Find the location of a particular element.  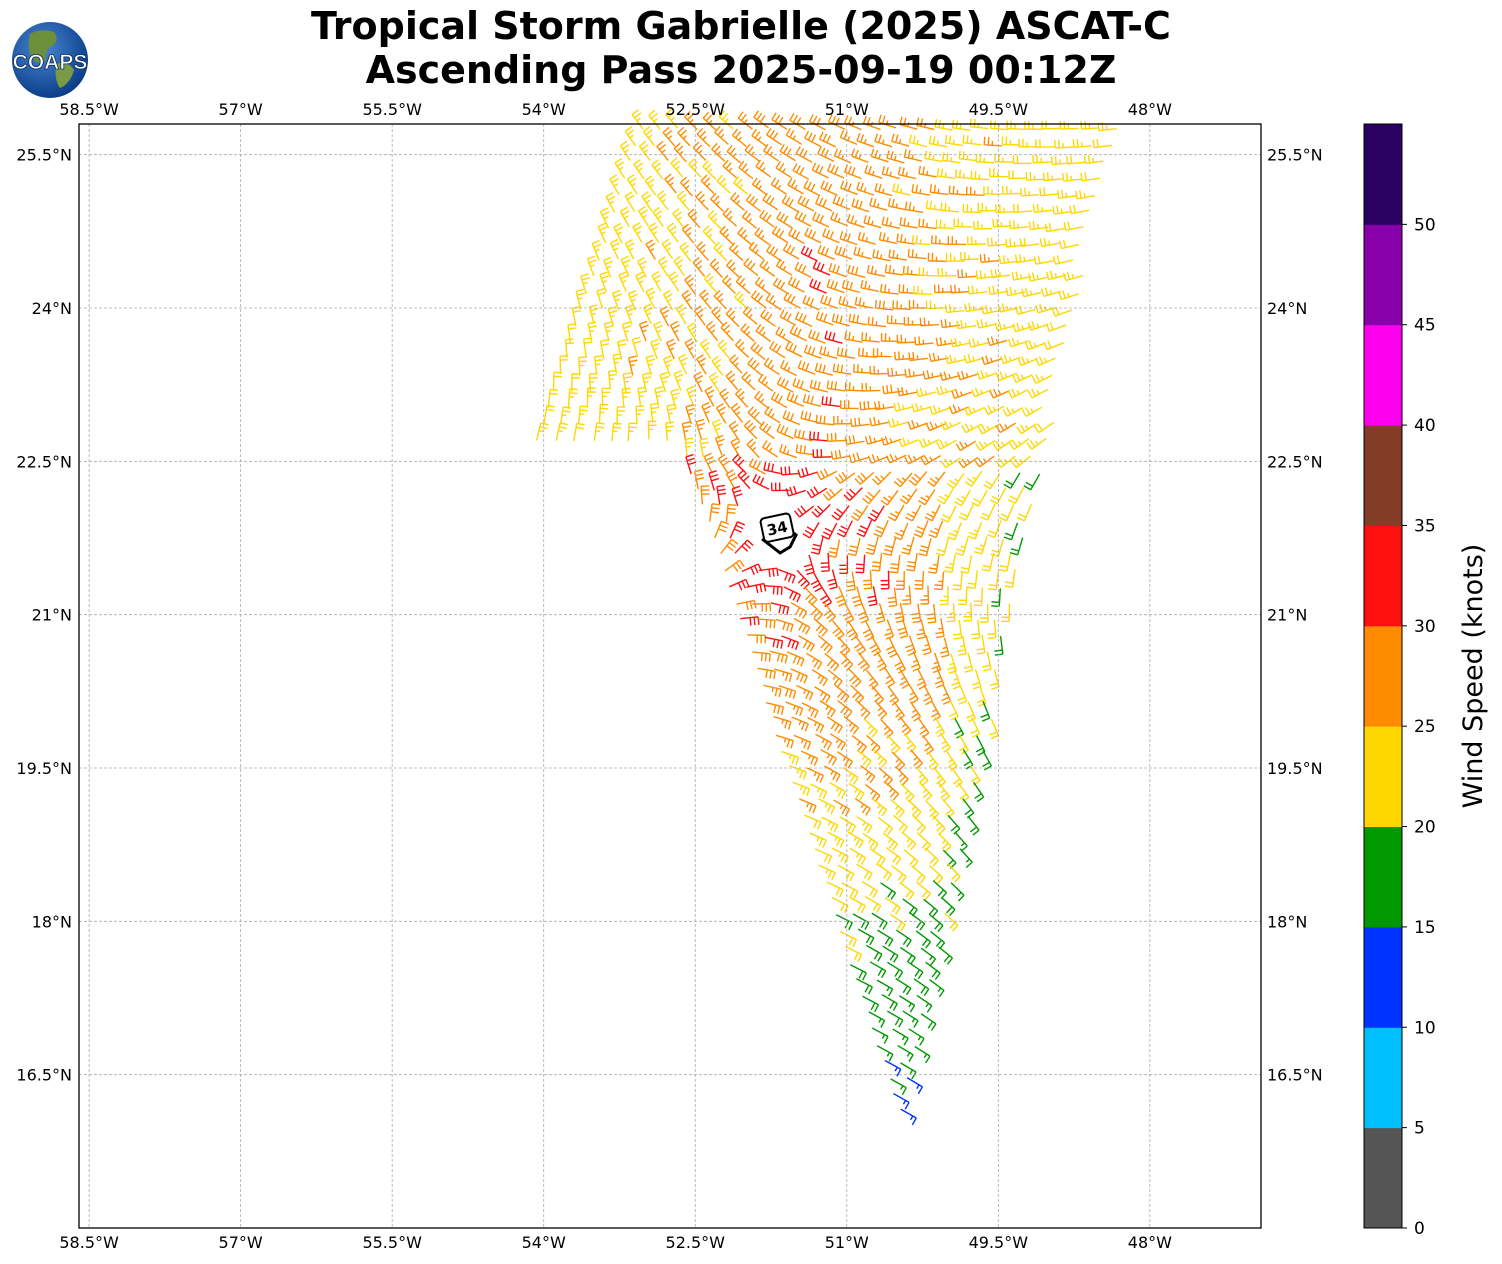

map-title-line1: Tropical Storm Gabrielle (2025) ASCAT-C is located at coordinates (741, 26).